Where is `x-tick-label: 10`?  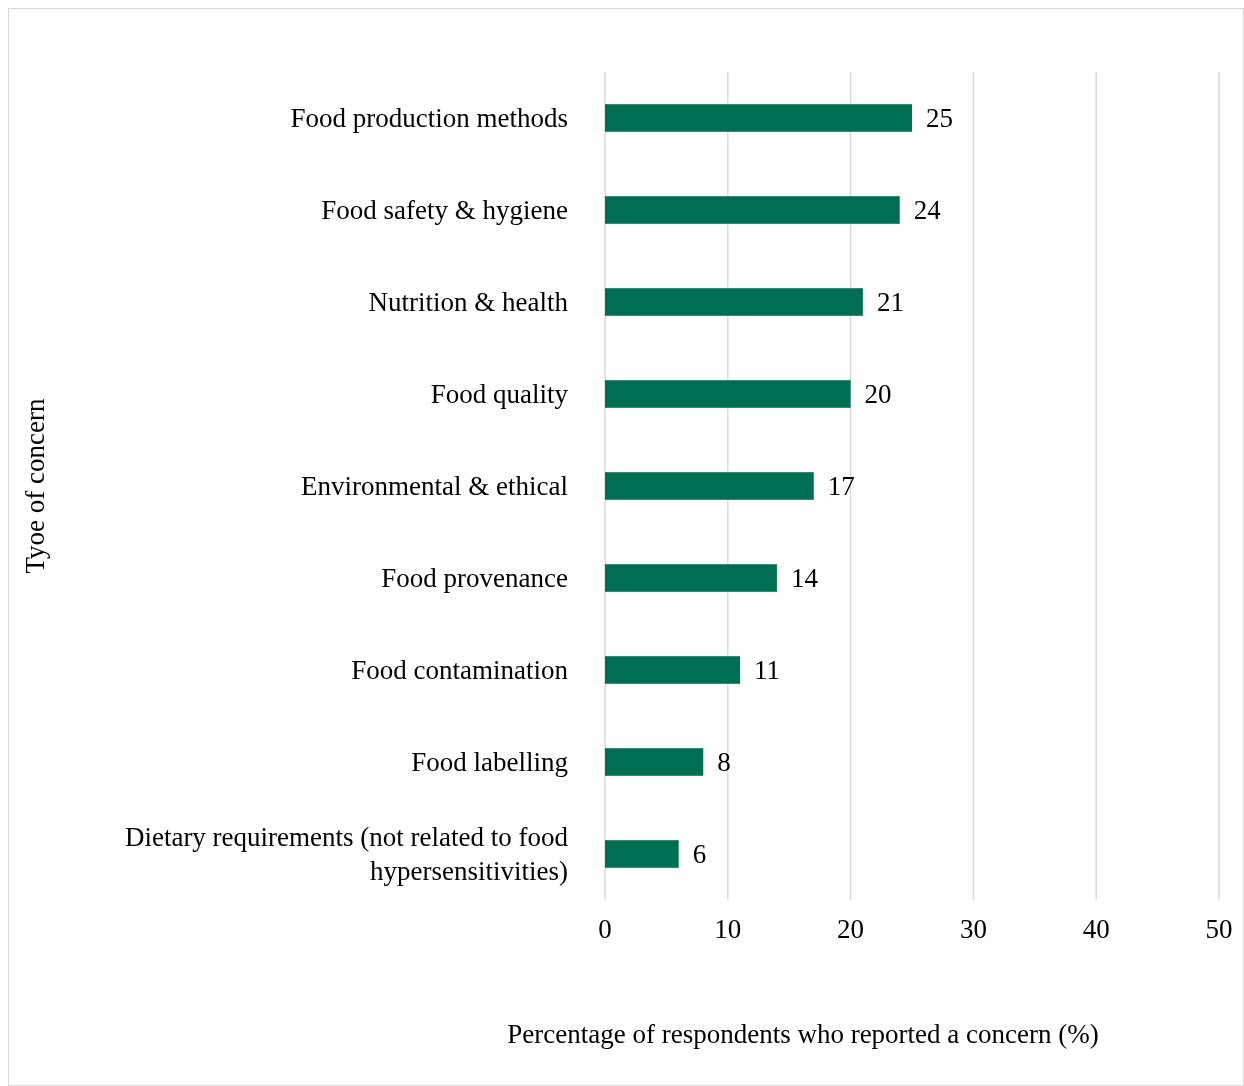 x-tick-label: 10 is located at coordinates (728, 929).